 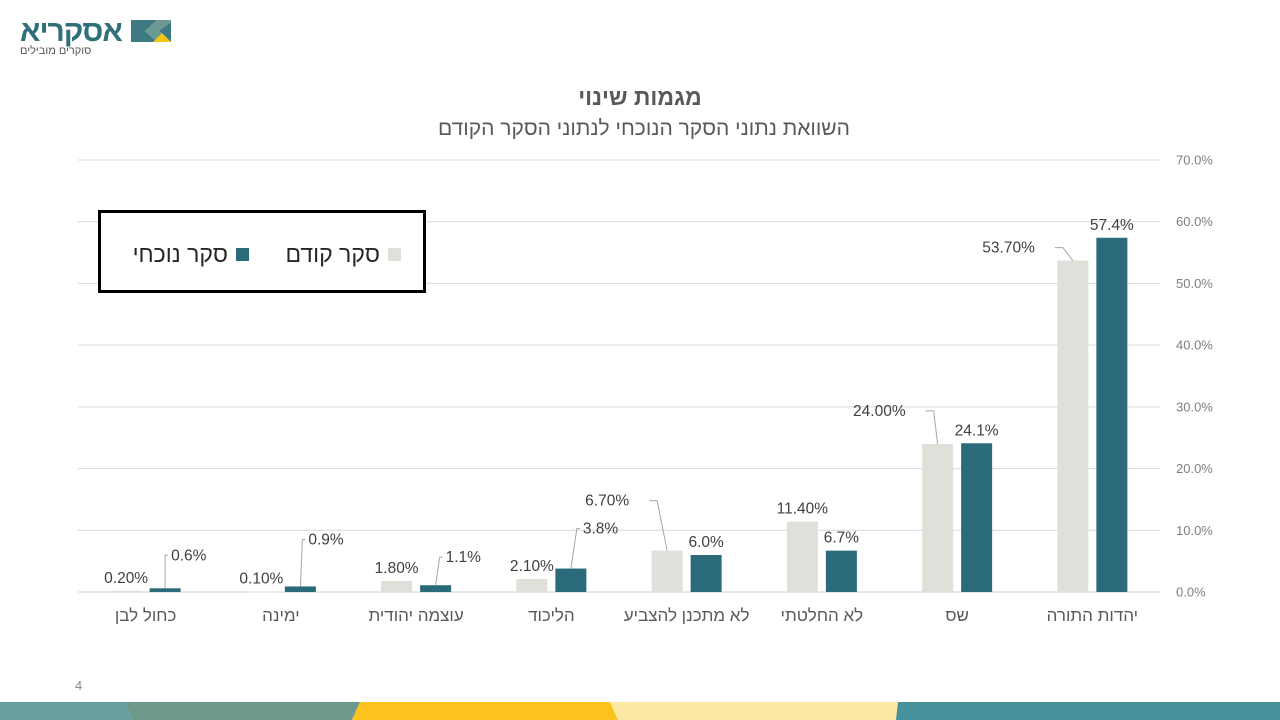 What do you see at coordinates (1194, 468) in the screenshot?
I see `y-tick-label: 20.0%` at bounding box center [1194, 468].